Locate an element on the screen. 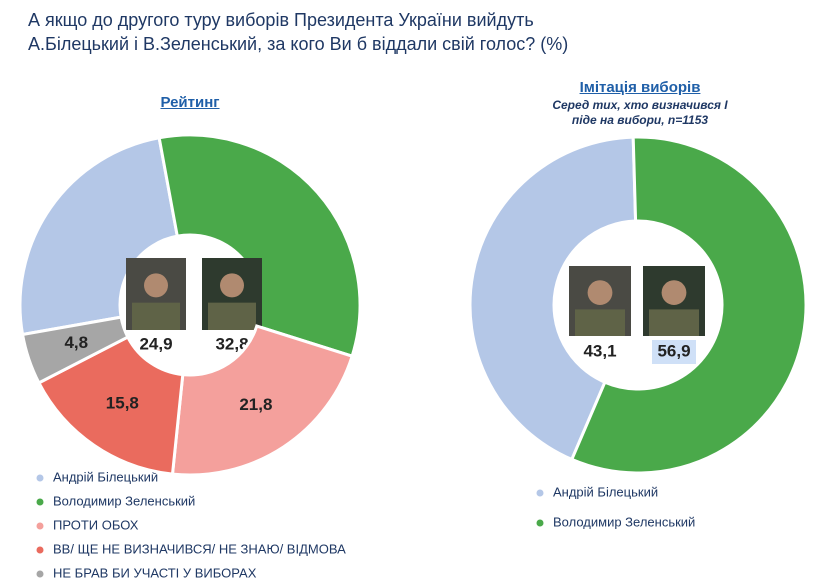 The width and height of the screenshot is (818, 582). data-label: 43,1 is located at coordinates (599, 350).